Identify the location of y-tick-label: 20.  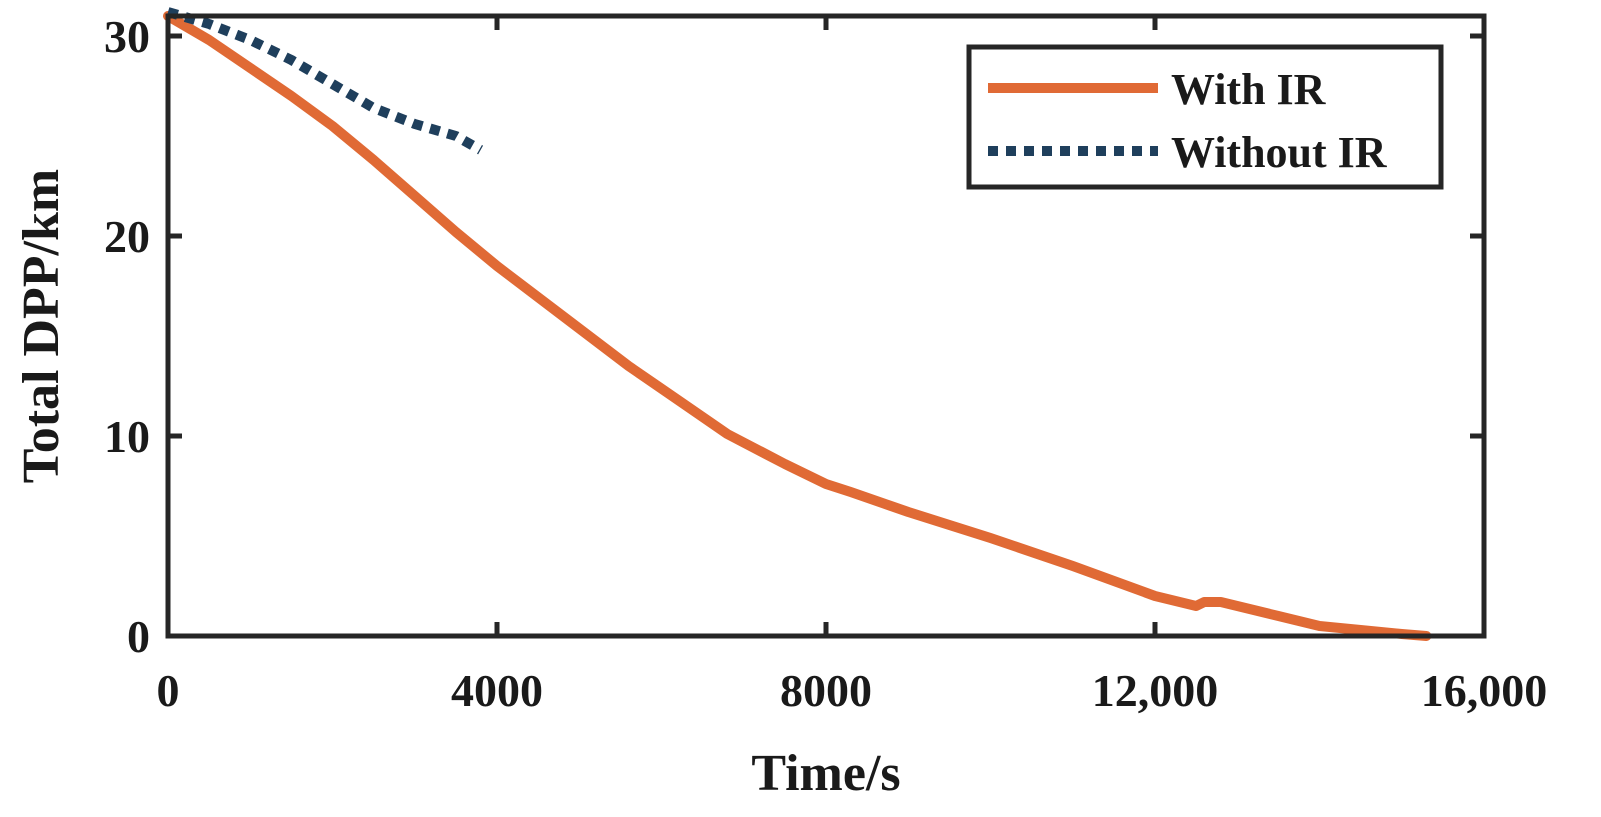
(127, 236).